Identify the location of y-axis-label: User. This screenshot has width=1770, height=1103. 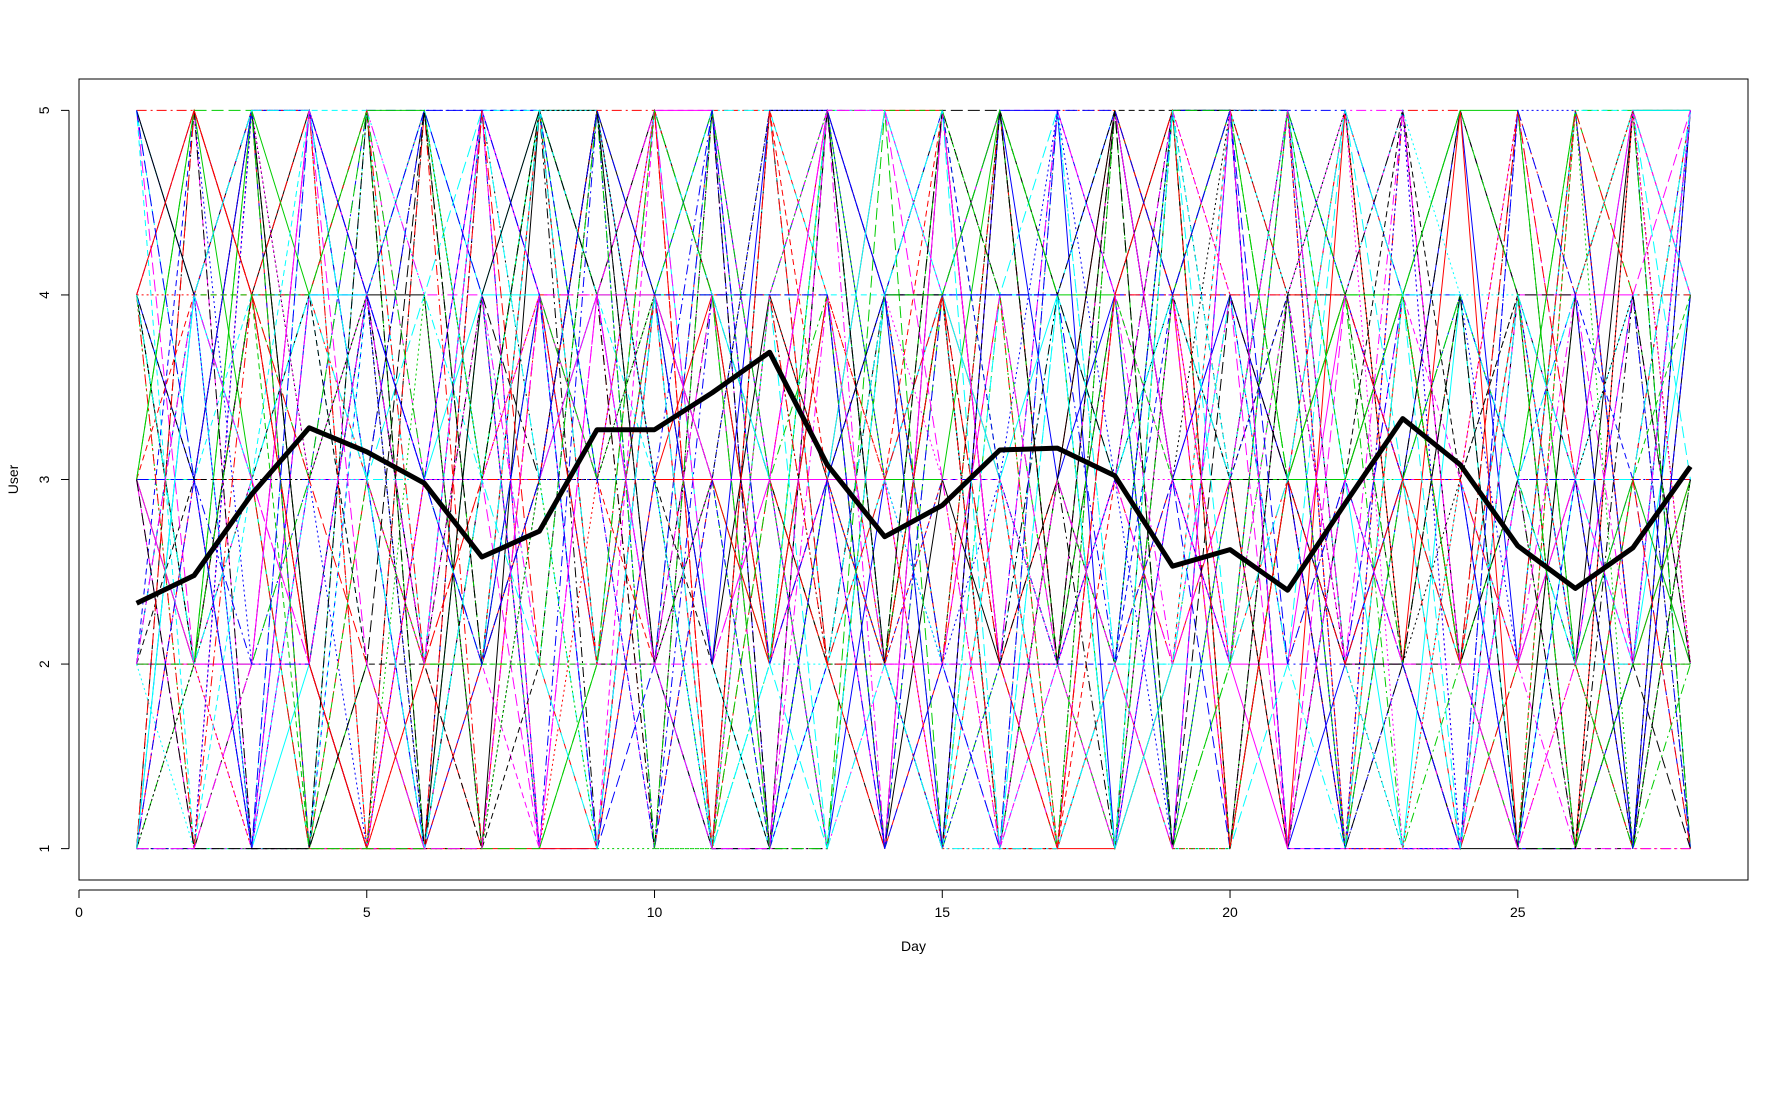
(13, 479).